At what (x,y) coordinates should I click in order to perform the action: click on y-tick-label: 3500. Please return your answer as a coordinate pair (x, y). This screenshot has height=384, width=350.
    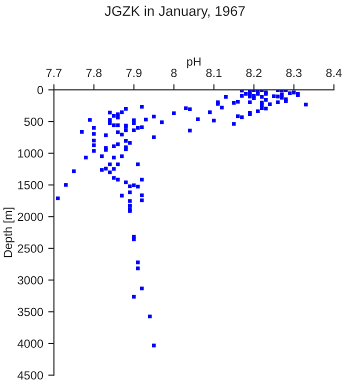
    Looking at the image, I should click on (31, 312).